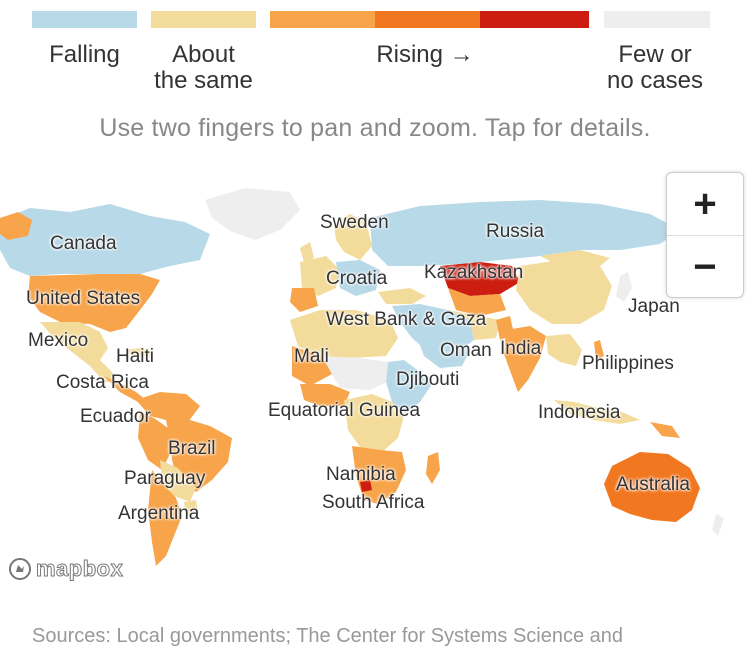 This screenshot has height=656, width=750. I want to click on legend-label-few-cases: Few or no cases, so click(655, 67).